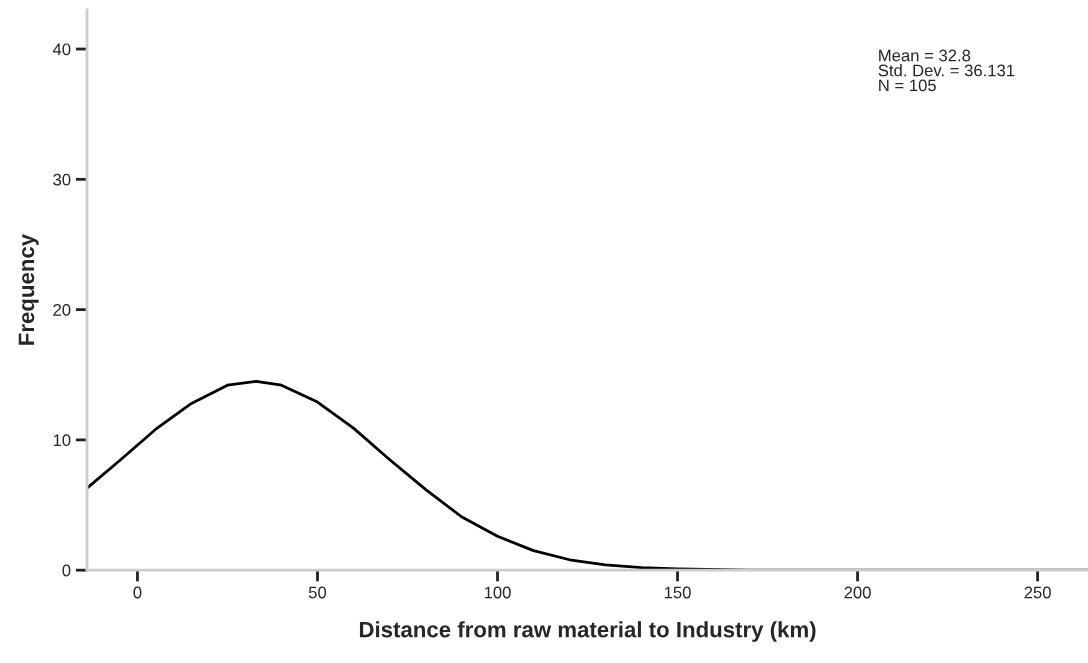 The image size is (1088, 663). I want to click on x-axis-title: Distance from raw material to Industry (km), so click(587, 631).